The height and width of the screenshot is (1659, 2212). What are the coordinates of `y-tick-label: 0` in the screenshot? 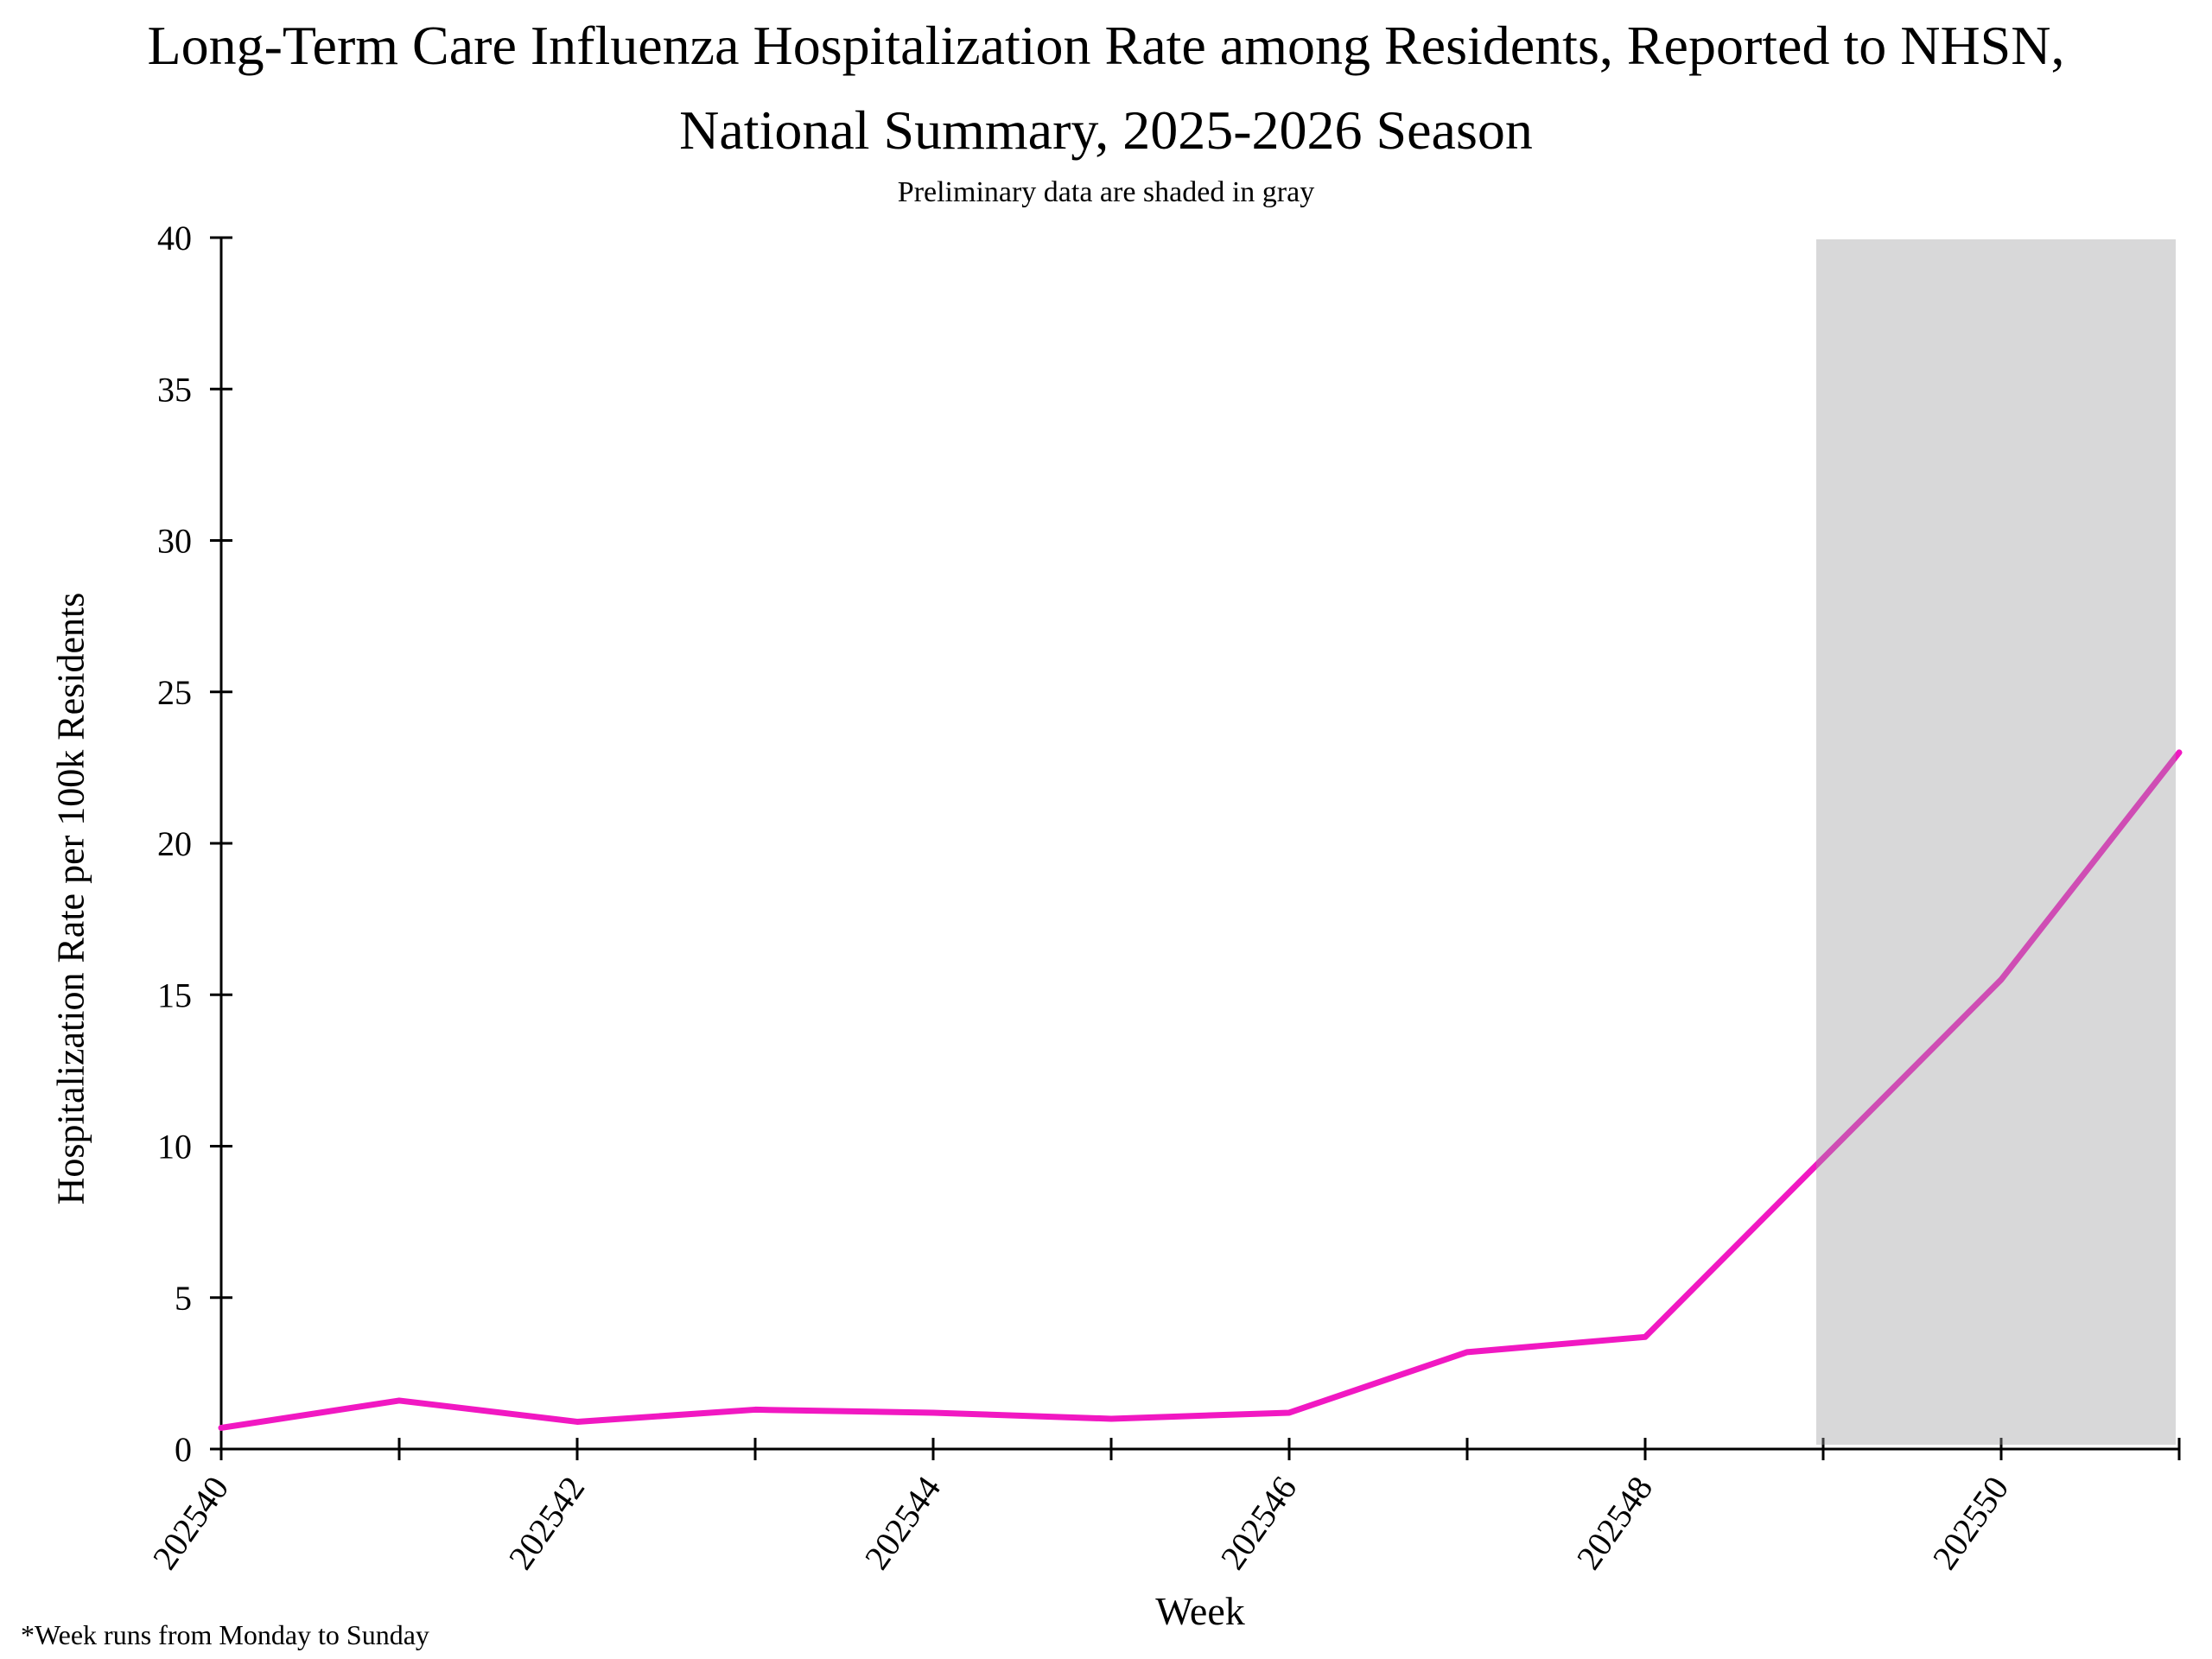 It's located at (183, 1449).